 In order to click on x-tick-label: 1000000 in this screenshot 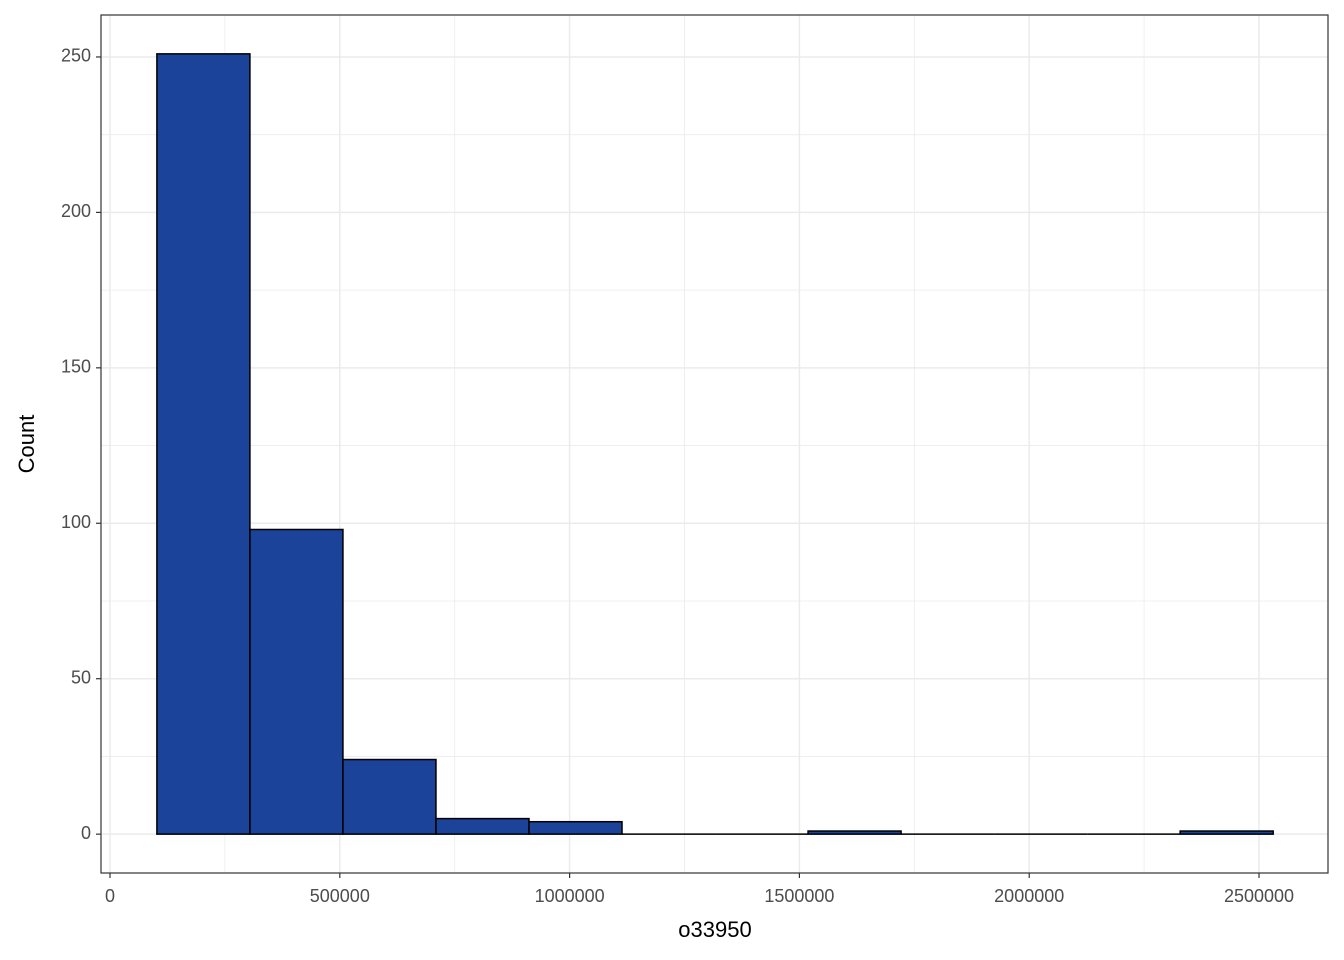, I will do `click(570, 896)`.